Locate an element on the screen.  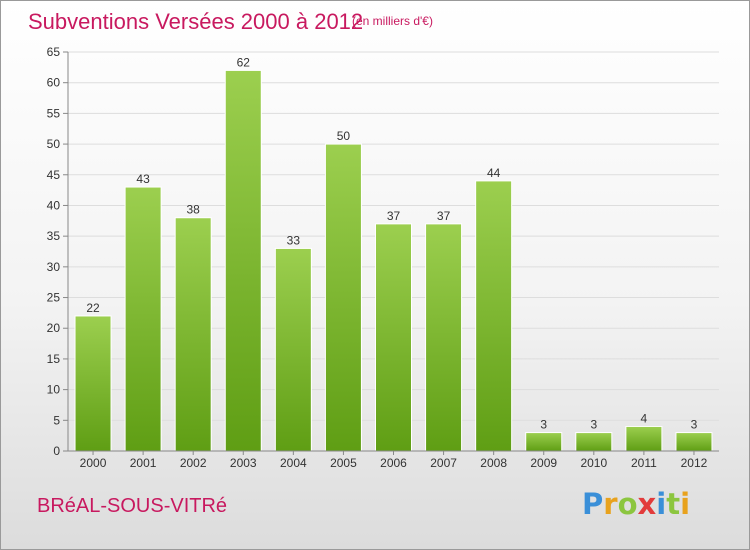
y-tick-label: 45 is located at coordinates (54, 175).